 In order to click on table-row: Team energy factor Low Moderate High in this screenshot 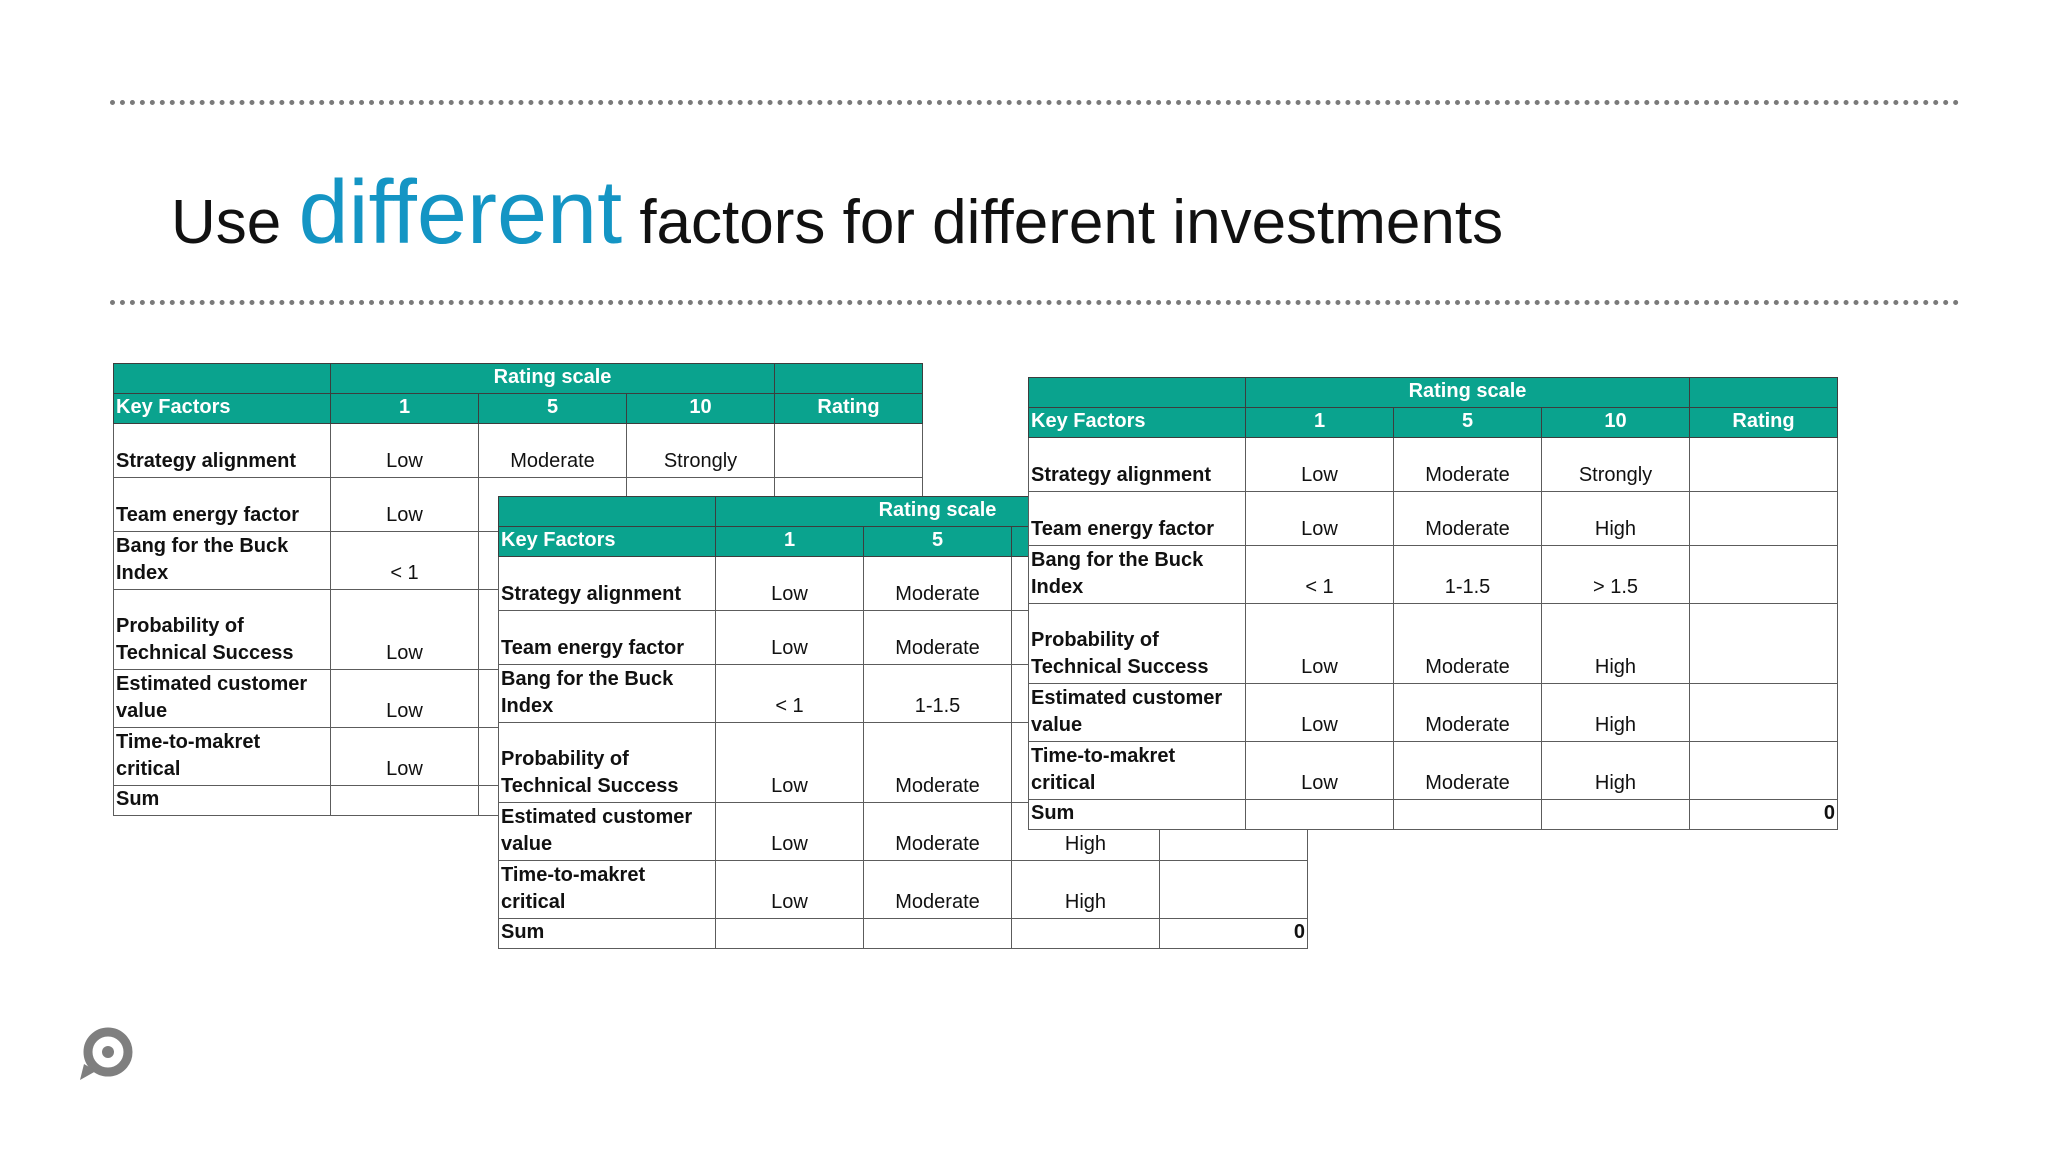, I will do `click(1433, 518)`.